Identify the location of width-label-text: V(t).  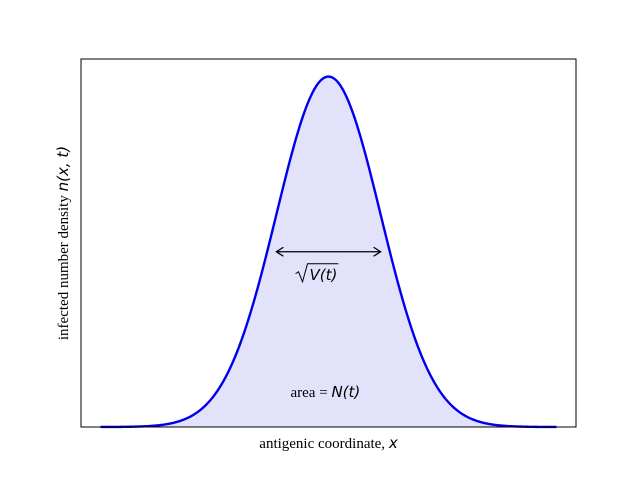
(324, 275).